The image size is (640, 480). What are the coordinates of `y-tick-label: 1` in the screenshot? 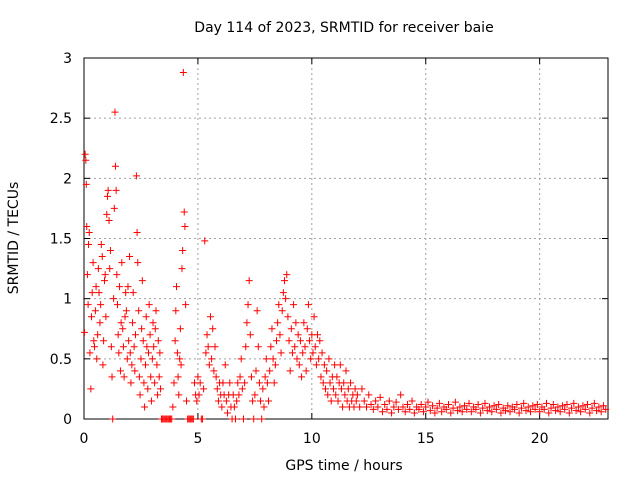 It's located at (67, 300).